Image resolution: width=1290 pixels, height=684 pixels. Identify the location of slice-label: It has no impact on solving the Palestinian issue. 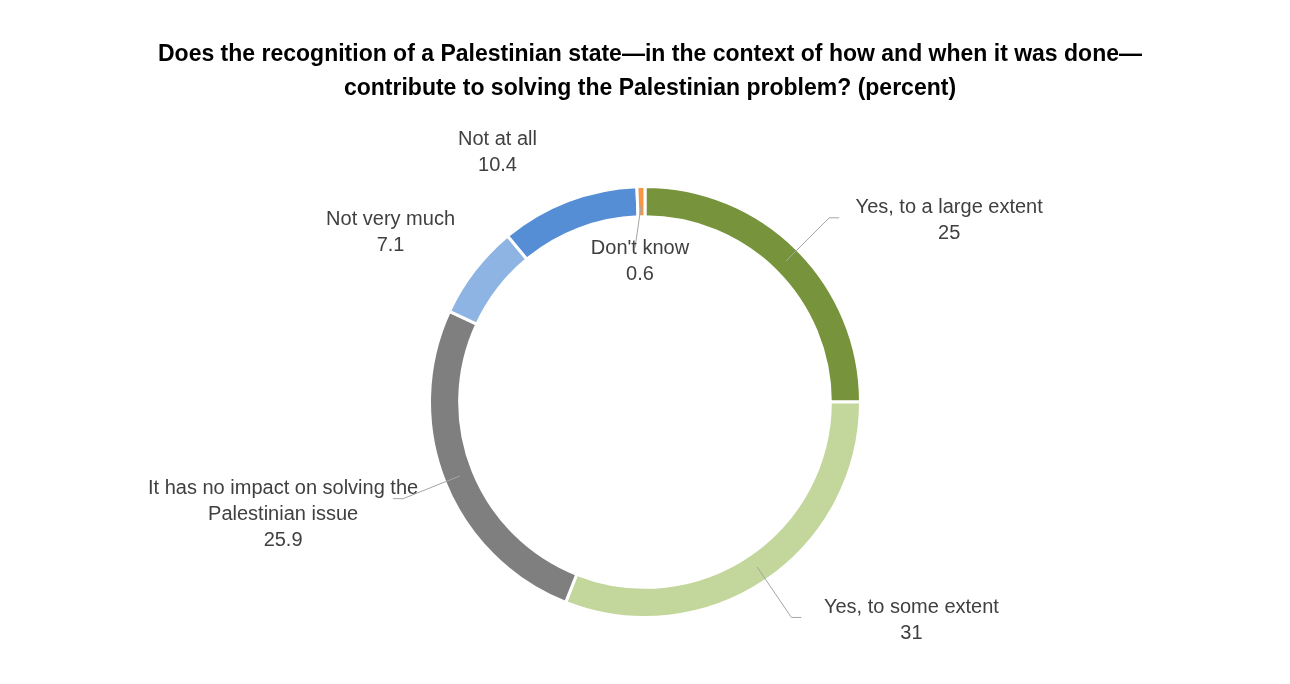
(283, 500).